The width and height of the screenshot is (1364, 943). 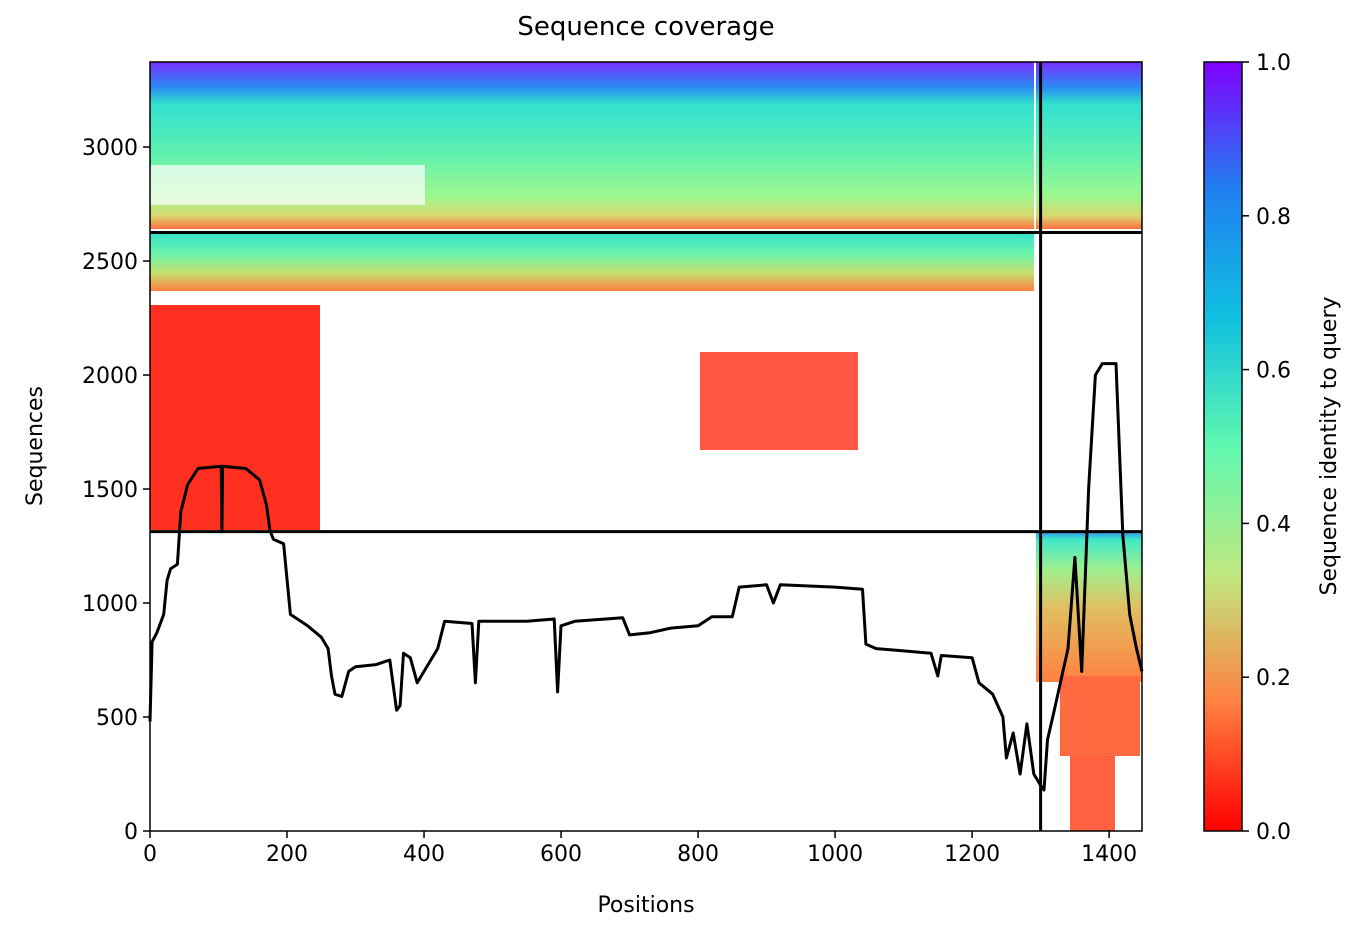 What do you see at coordinates (1109, 854) in the screenshot?
I see `x-tick-label: 1400` at bounding box center [1109, 854].